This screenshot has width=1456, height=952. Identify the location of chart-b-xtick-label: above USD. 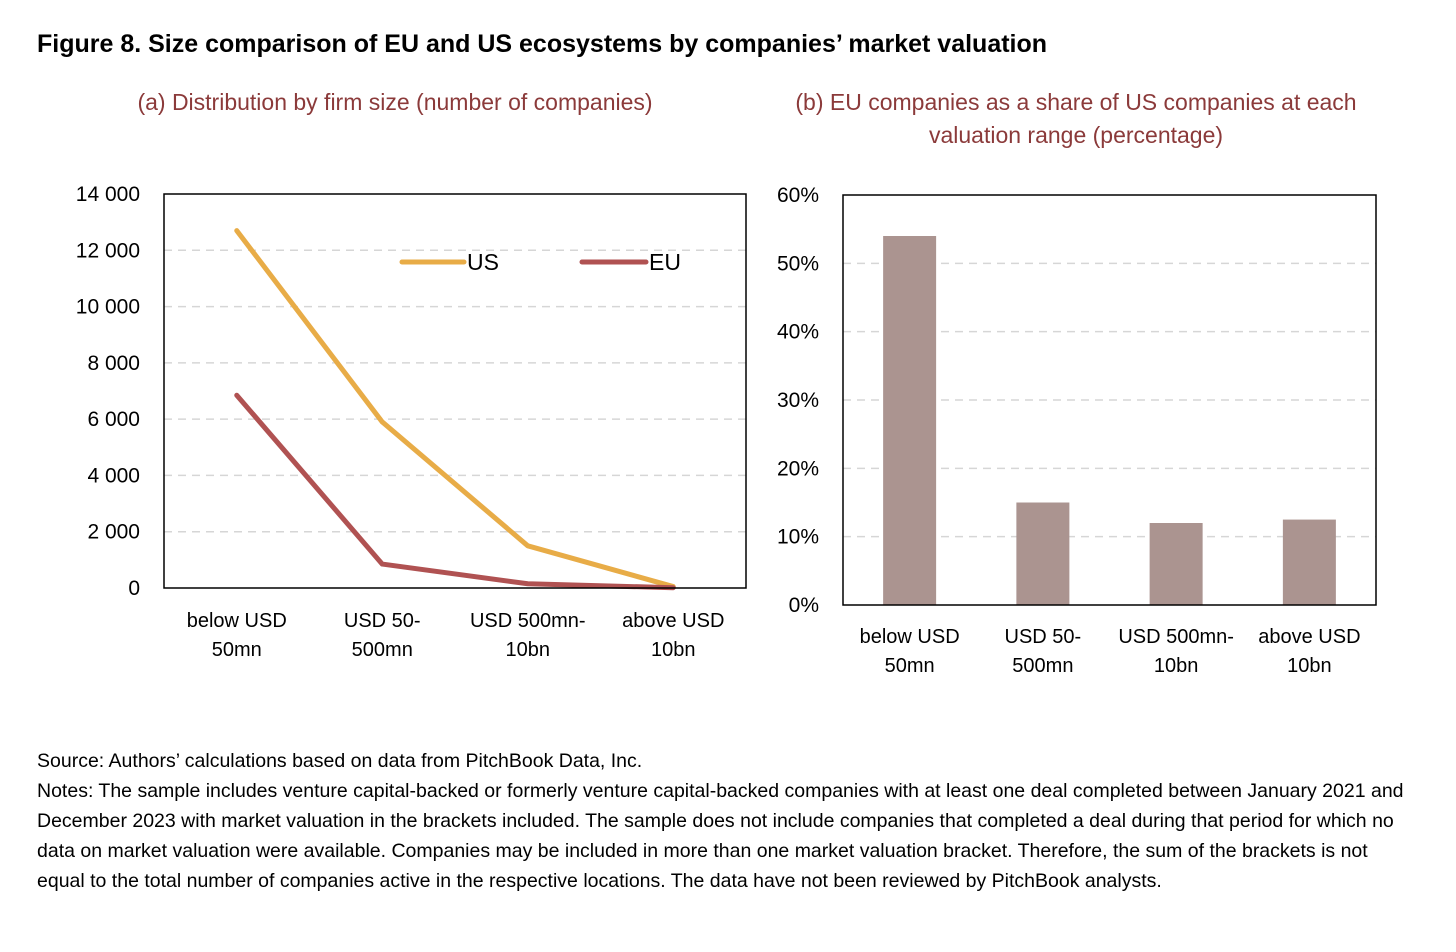
(1309, 637).